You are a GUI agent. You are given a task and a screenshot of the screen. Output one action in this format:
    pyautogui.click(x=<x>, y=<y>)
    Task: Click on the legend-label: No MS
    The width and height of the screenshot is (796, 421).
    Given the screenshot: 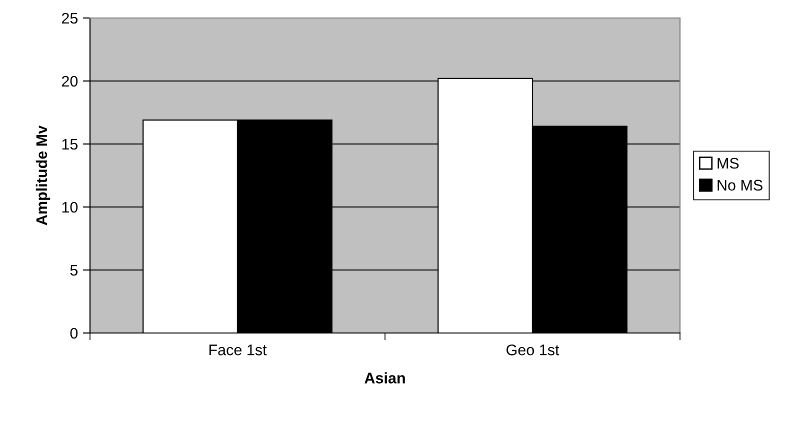 What is the action you would take?
    pyautogui.click(x=740, y=185)
    